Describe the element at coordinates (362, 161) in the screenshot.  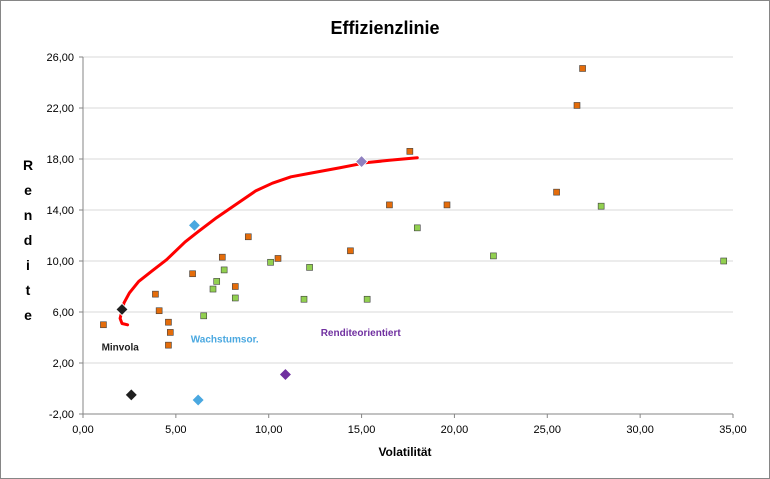
I see `lavender-diamond-point` at that location.